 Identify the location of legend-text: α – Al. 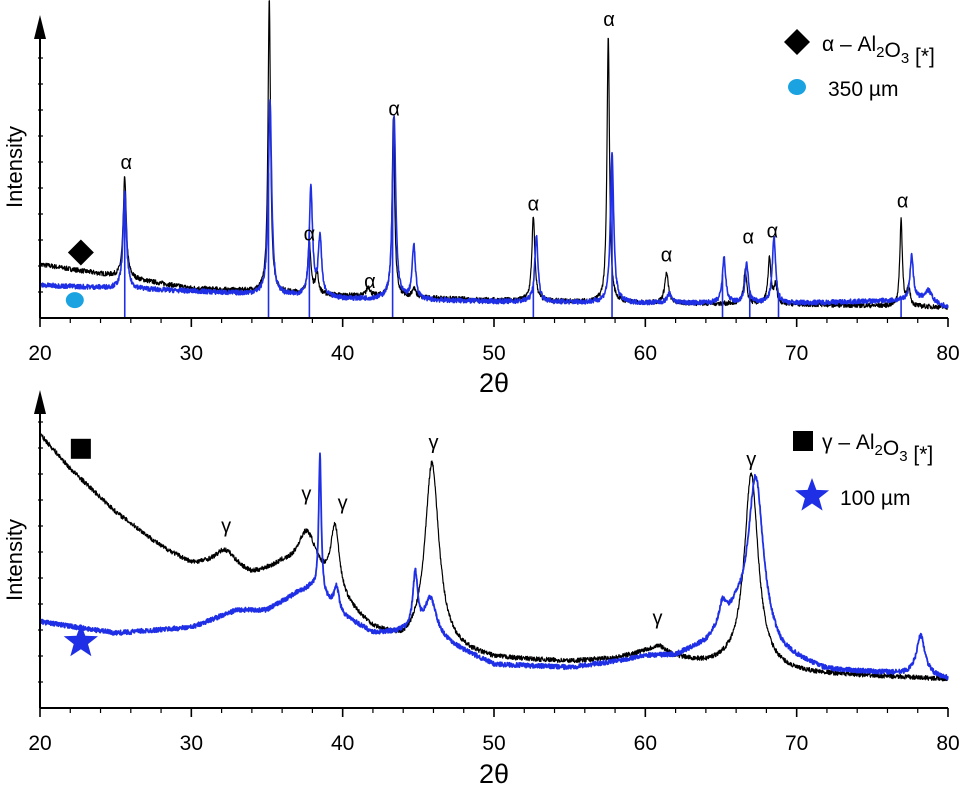
(849, 44).